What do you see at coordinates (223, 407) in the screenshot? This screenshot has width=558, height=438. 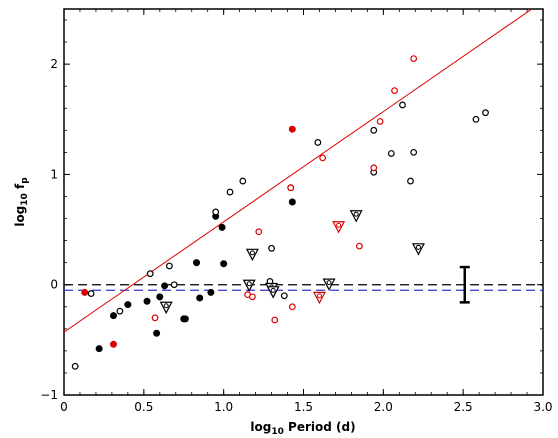 I see `x-tick-label: 1.0` at bounding box center [223, 407].